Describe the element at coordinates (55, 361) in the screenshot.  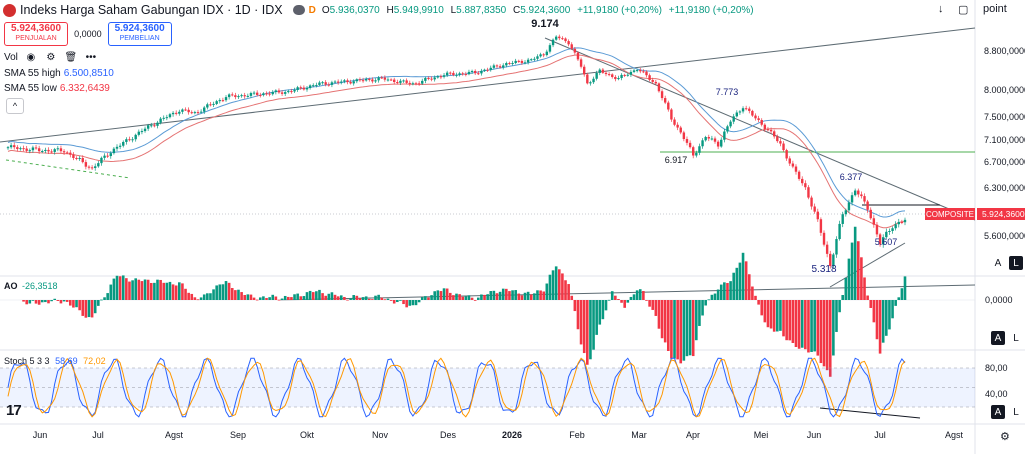
I see `stoch-legend: Stoch 5 3 3 58,69 72,02` at that location.